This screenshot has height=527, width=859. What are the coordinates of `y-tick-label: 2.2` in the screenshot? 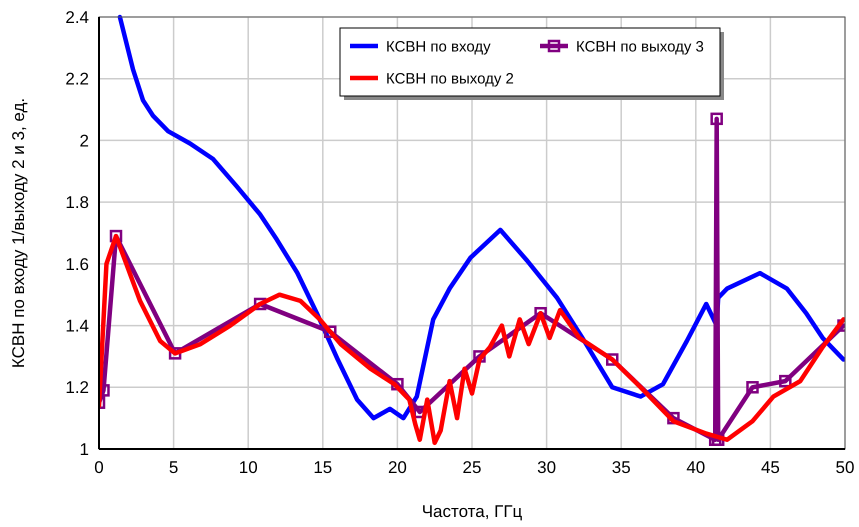 It's located at (77, 79).